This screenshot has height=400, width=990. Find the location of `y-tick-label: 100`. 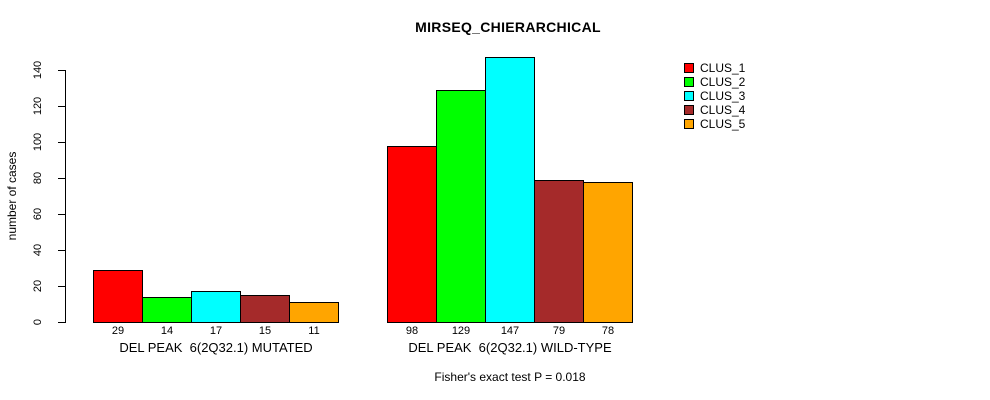

y-tick-label: 100 is located at coordinates (38, 142).